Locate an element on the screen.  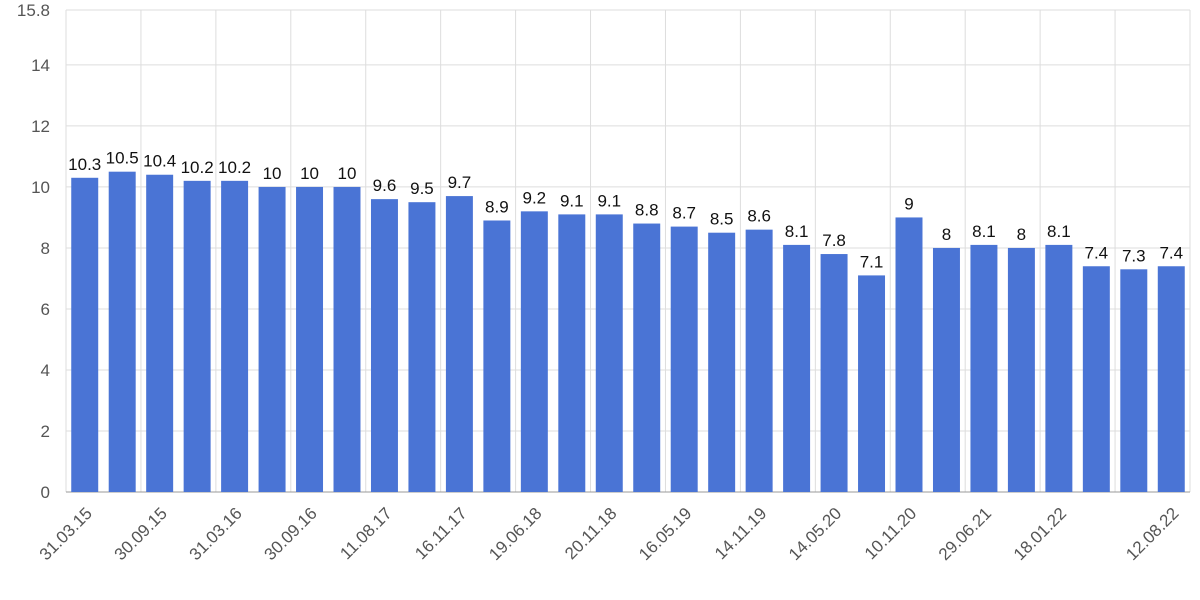
value-label: 8.5 is located at coordinates (722, 219).